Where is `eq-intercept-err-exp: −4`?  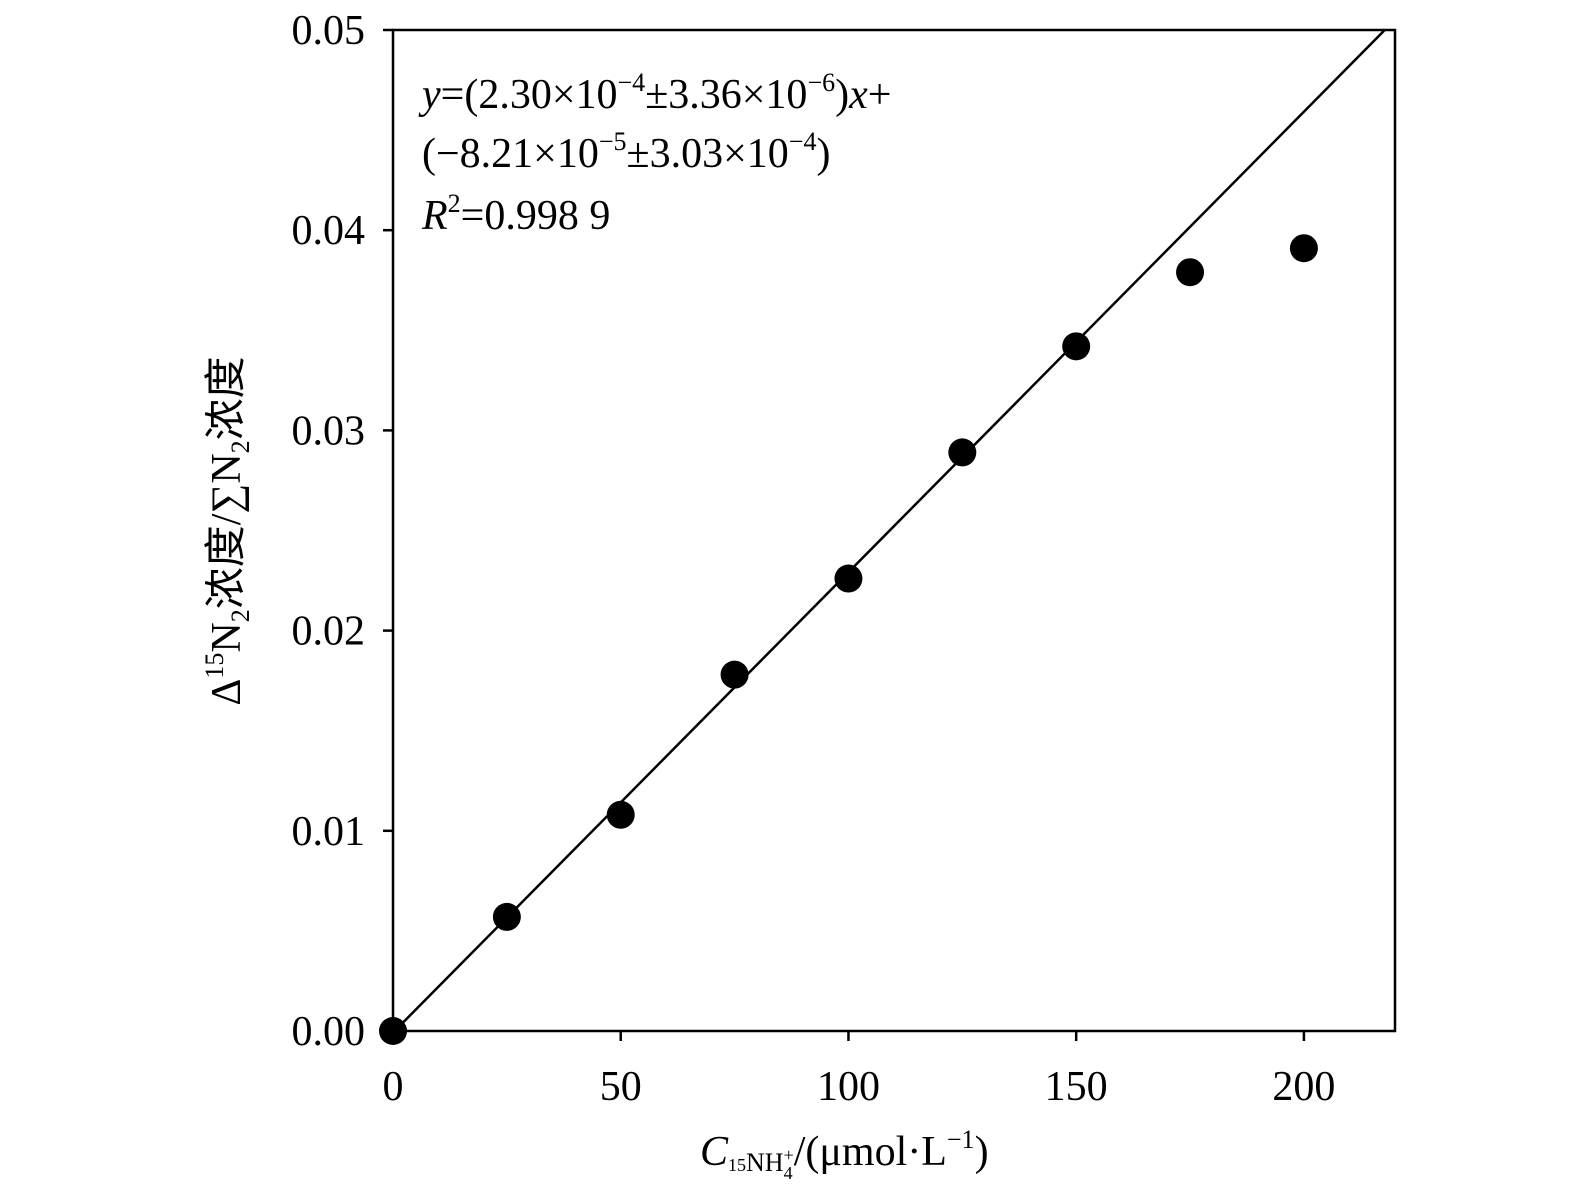
eq-intercept-err-exp: −4 is located at coordinates (803, 141).